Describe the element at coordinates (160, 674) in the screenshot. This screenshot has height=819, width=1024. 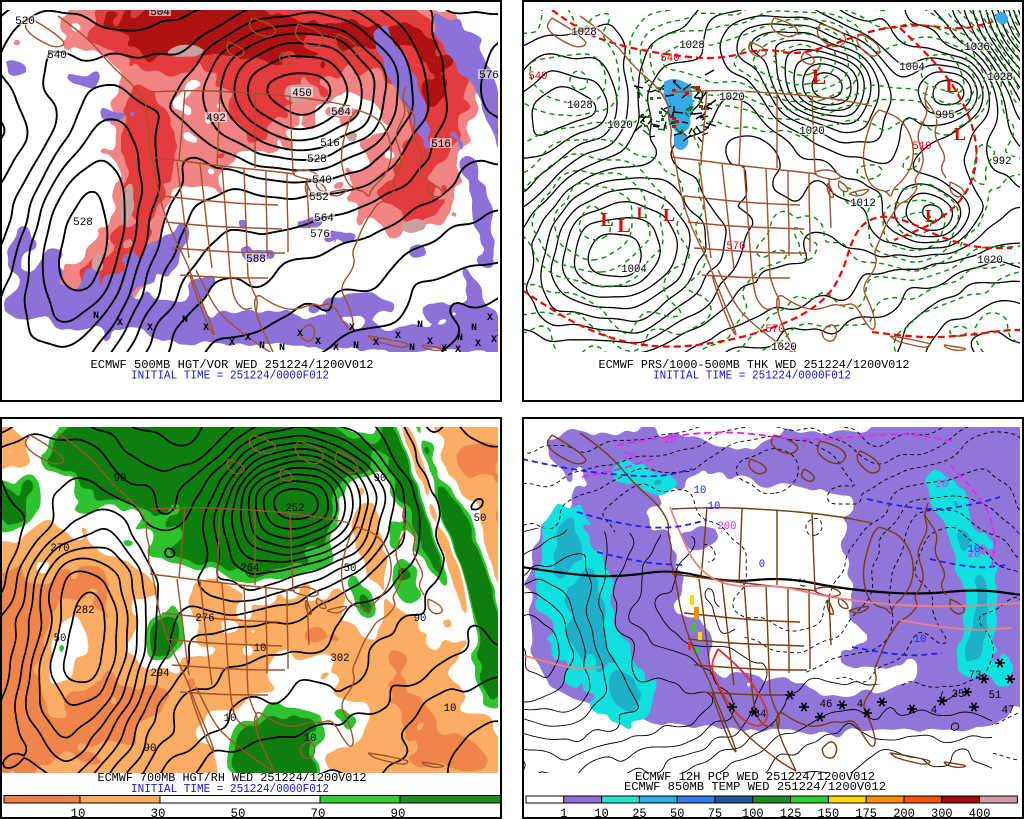
I see `svg-text: 294` at that location.